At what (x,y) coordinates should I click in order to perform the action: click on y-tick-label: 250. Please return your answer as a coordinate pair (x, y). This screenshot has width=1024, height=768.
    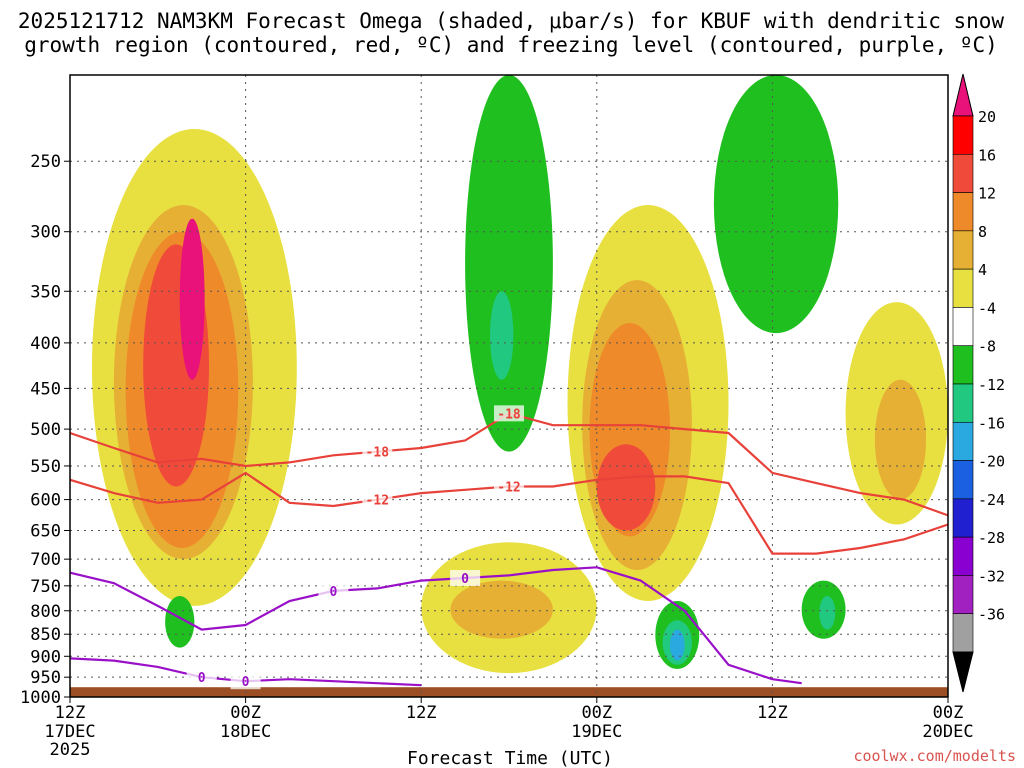
    Looking at the image, I should click on (45, 162).